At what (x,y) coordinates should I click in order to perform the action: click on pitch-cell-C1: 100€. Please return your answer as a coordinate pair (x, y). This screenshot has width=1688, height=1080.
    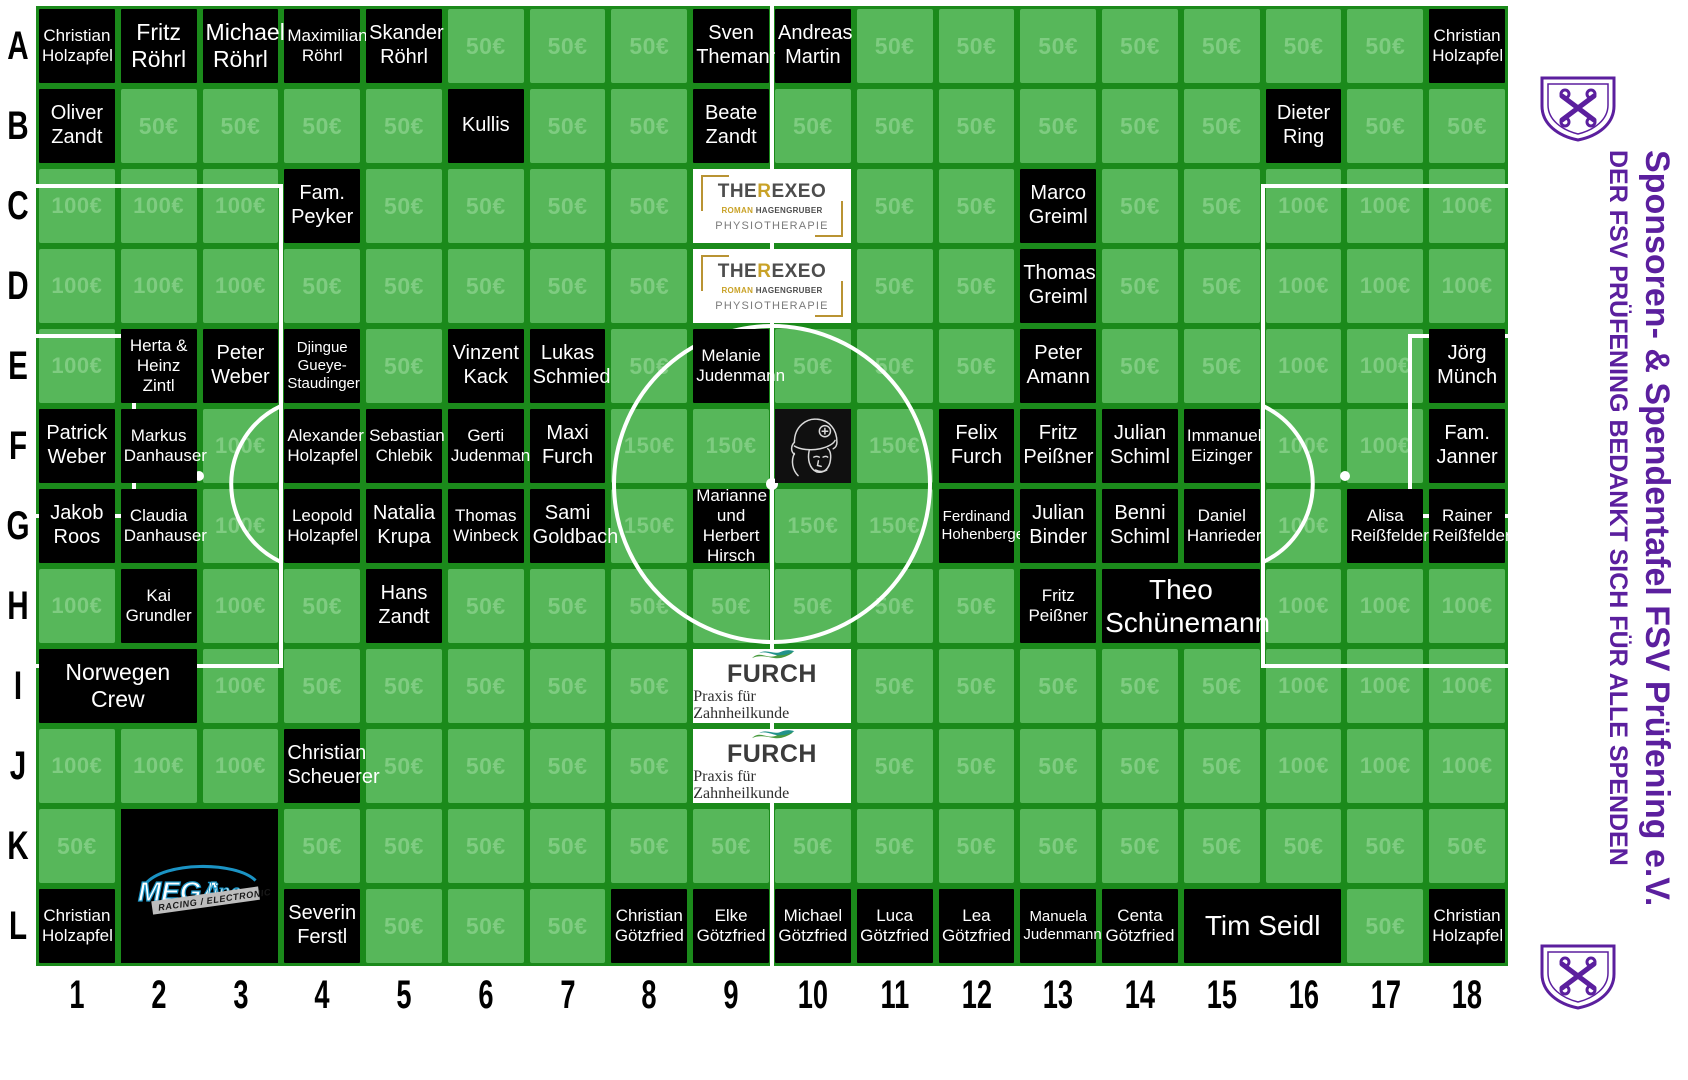
    Looking at the image, I should click on (77, 206).